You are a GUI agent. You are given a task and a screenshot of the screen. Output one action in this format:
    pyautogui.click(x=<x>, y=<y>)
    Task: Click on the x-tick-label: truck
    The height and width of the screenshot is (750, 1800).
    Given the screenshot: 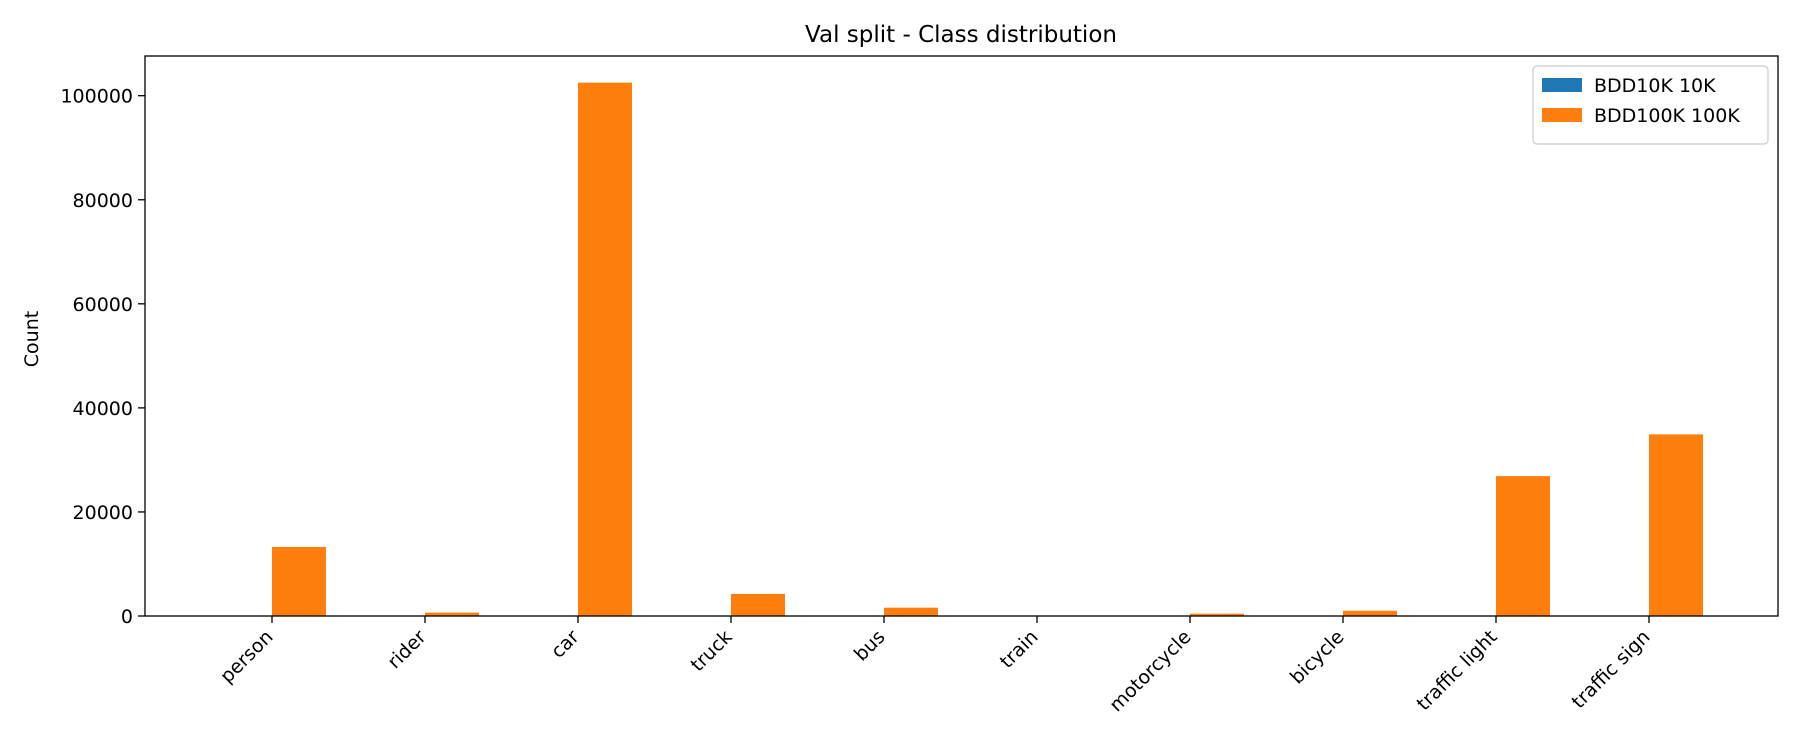 What is the action you would take?
    pyautogui.click(x=711, y=651)
    